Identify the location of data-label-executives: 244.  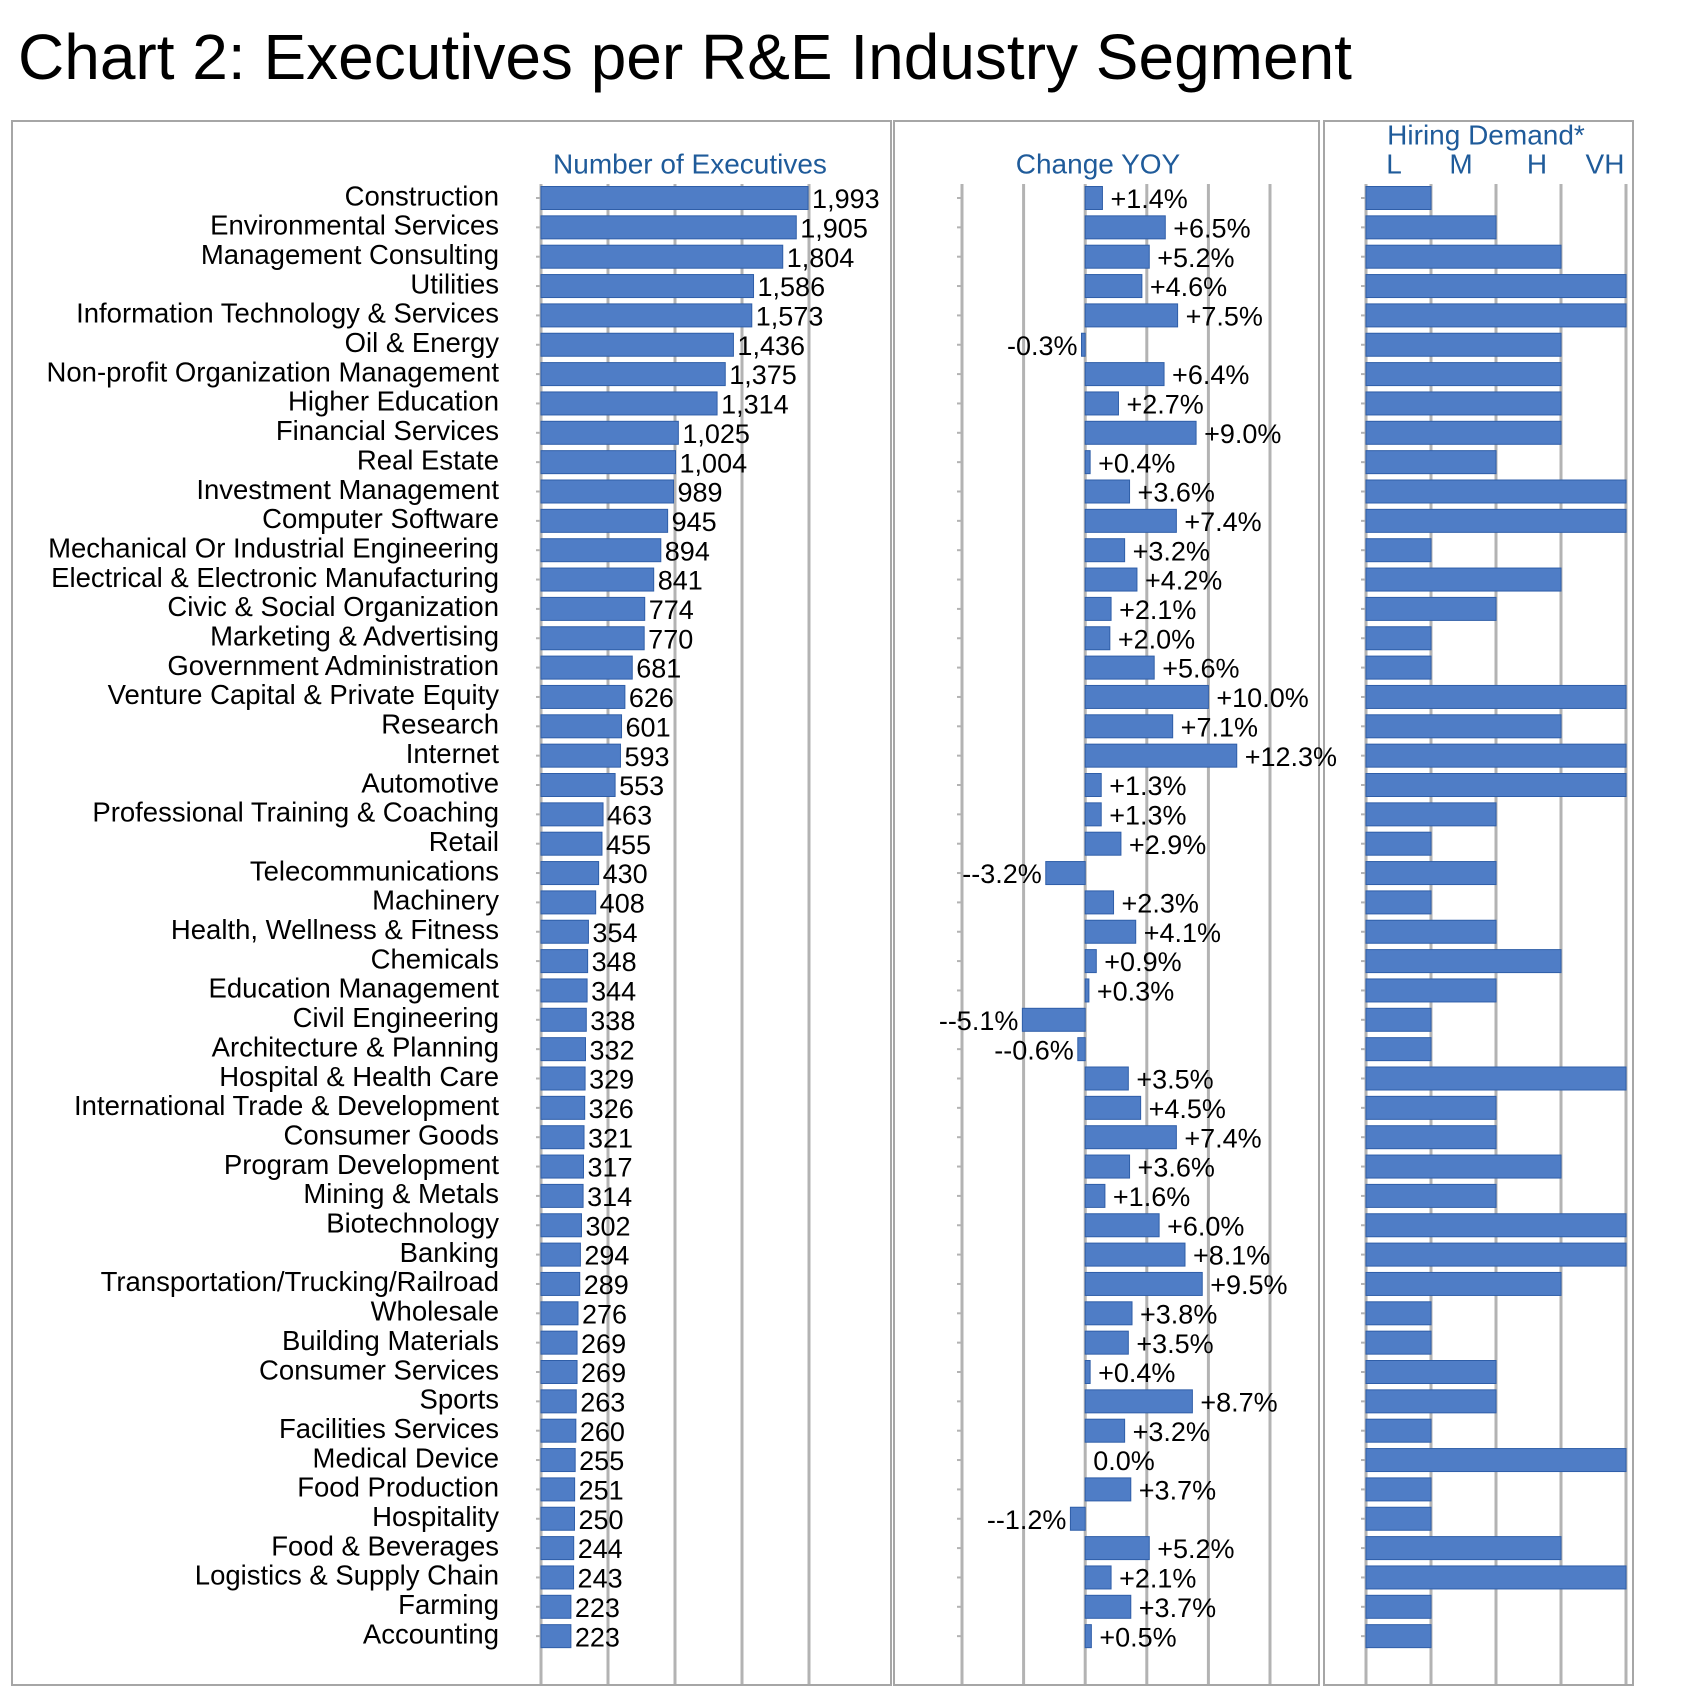
(600, 1549).